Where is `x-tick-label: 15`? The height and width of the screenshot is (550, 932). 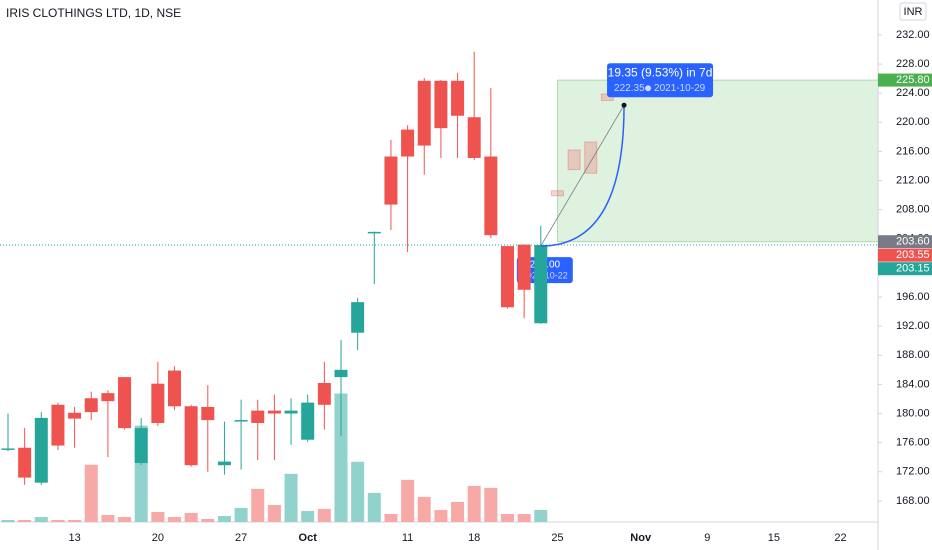 x-tick-label: 15 is located at coordinates (774, 538).